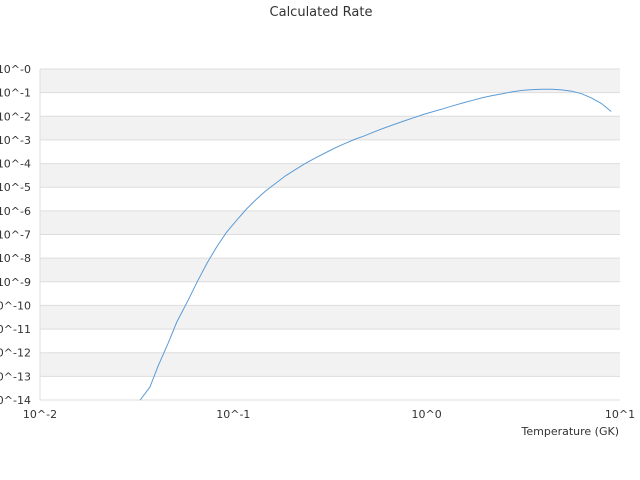  Describe the element at coordinates (15, 353) in the screenshot. I see `y-tick-label: 10^-12` at that location.